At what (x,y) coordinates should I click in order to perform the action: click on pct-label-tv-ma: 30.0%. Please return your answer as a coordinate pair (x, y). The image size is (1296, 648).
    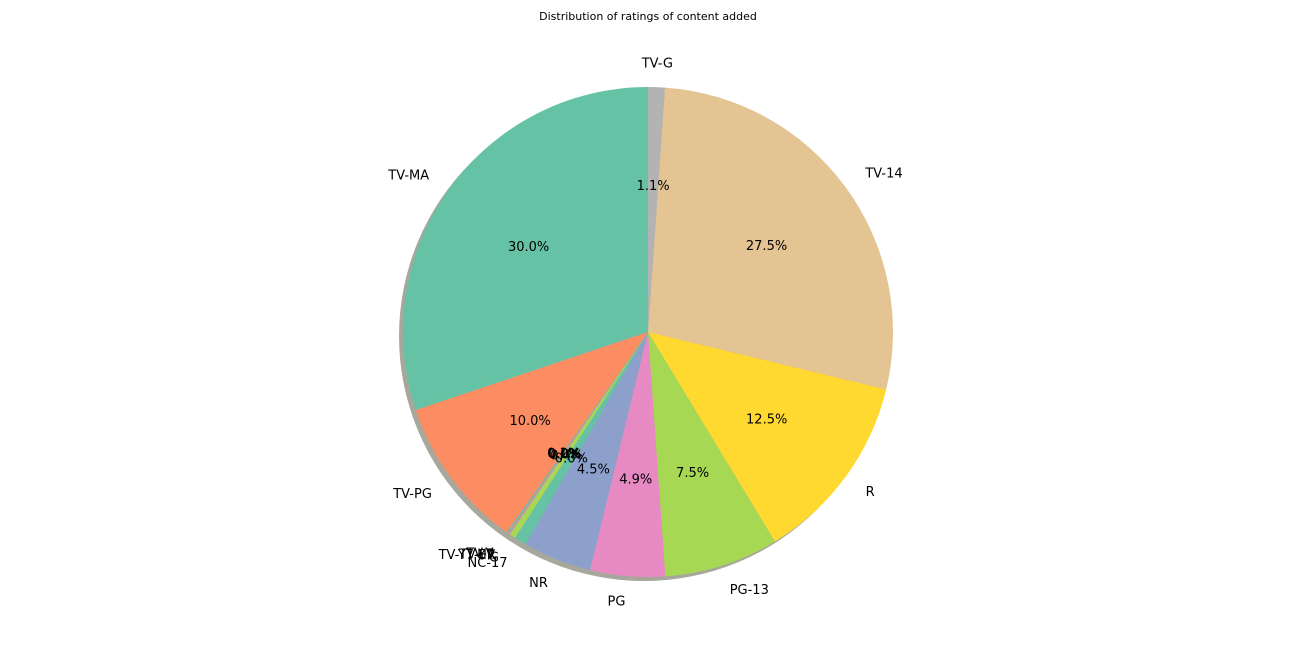
    Looking at the image, I should click on (528, 247).